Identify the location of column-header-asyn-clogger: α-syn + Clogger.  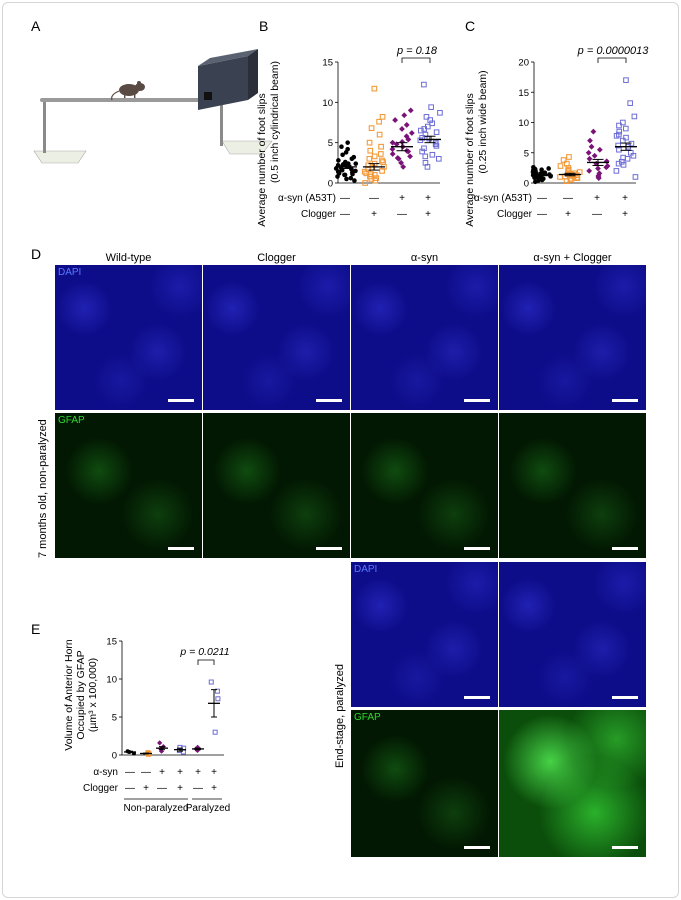
(572, 258).